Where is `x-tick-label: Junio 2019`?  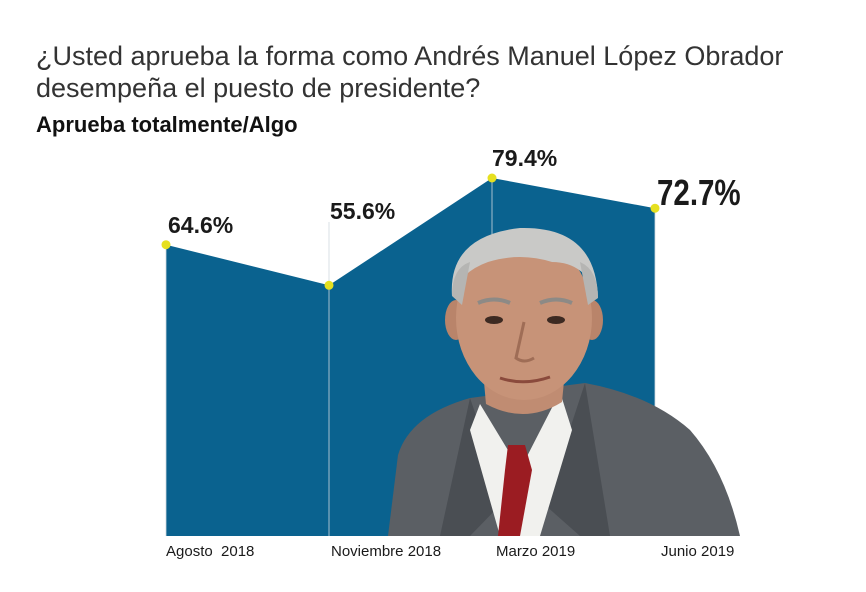 x-tick-label: Junio 2019 is located at coordinates (697, 551).